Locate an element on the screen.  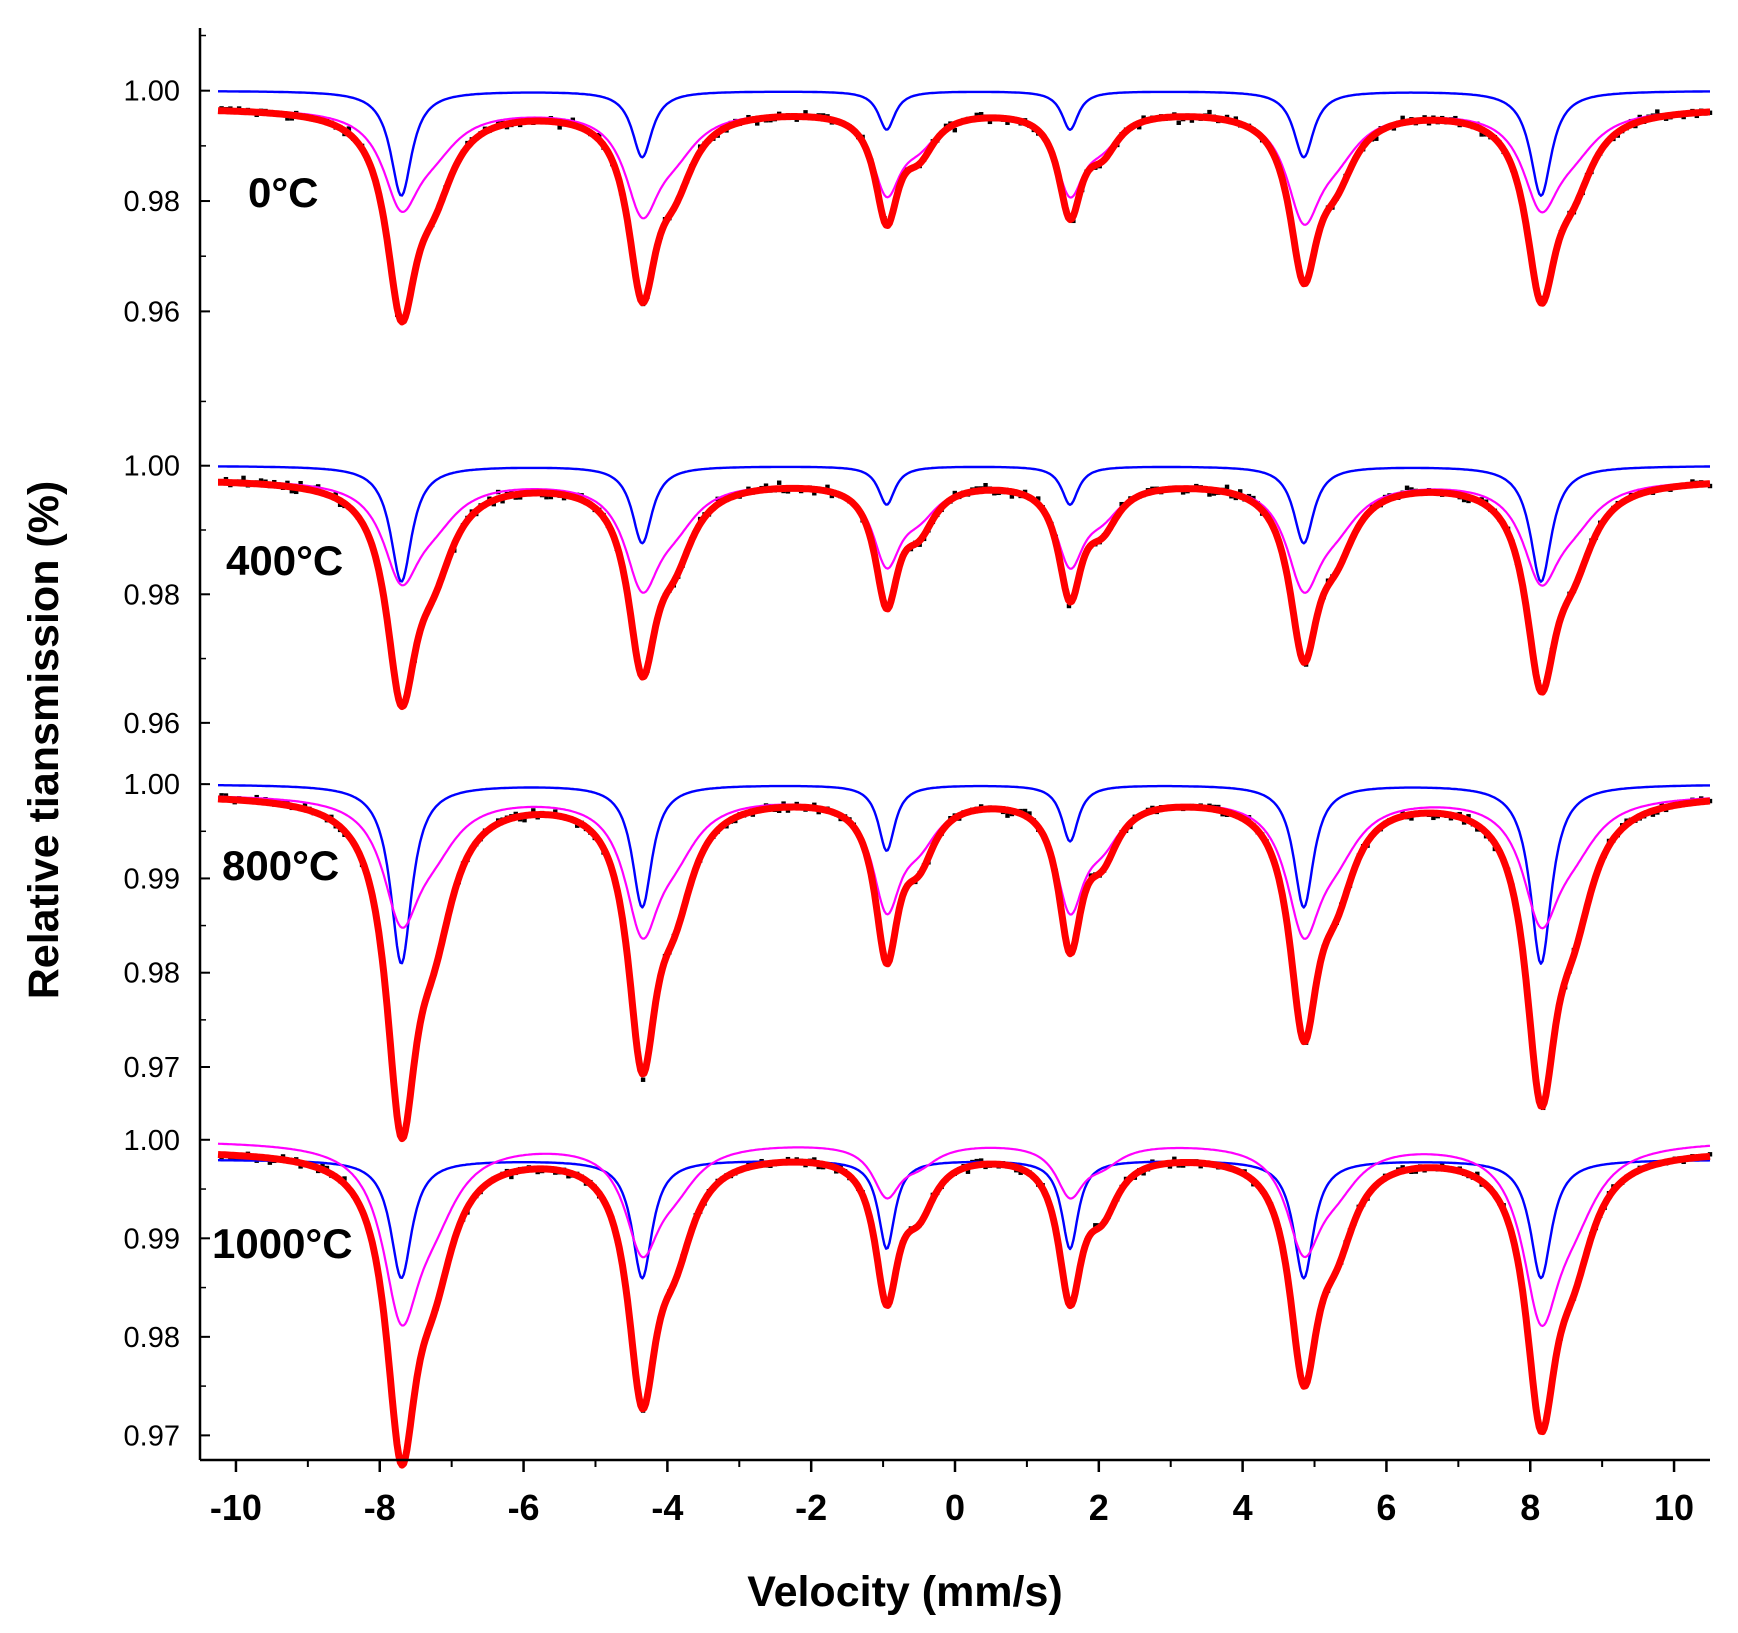
y-tick-label-0-2: 0.96 is located at coordinates (152, 312).